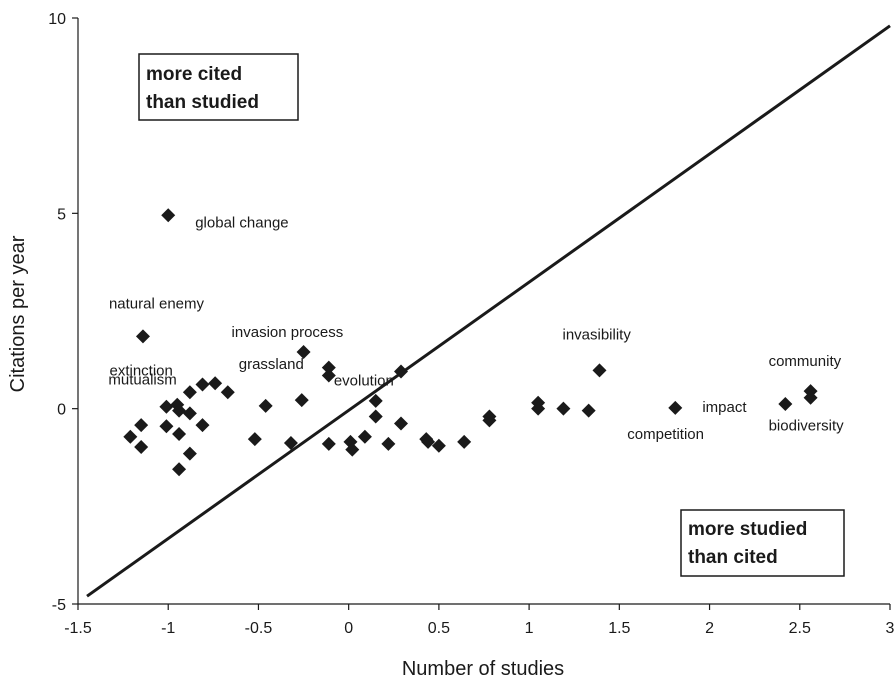  I want to click on point-label: invasion process, so click(288, 332).